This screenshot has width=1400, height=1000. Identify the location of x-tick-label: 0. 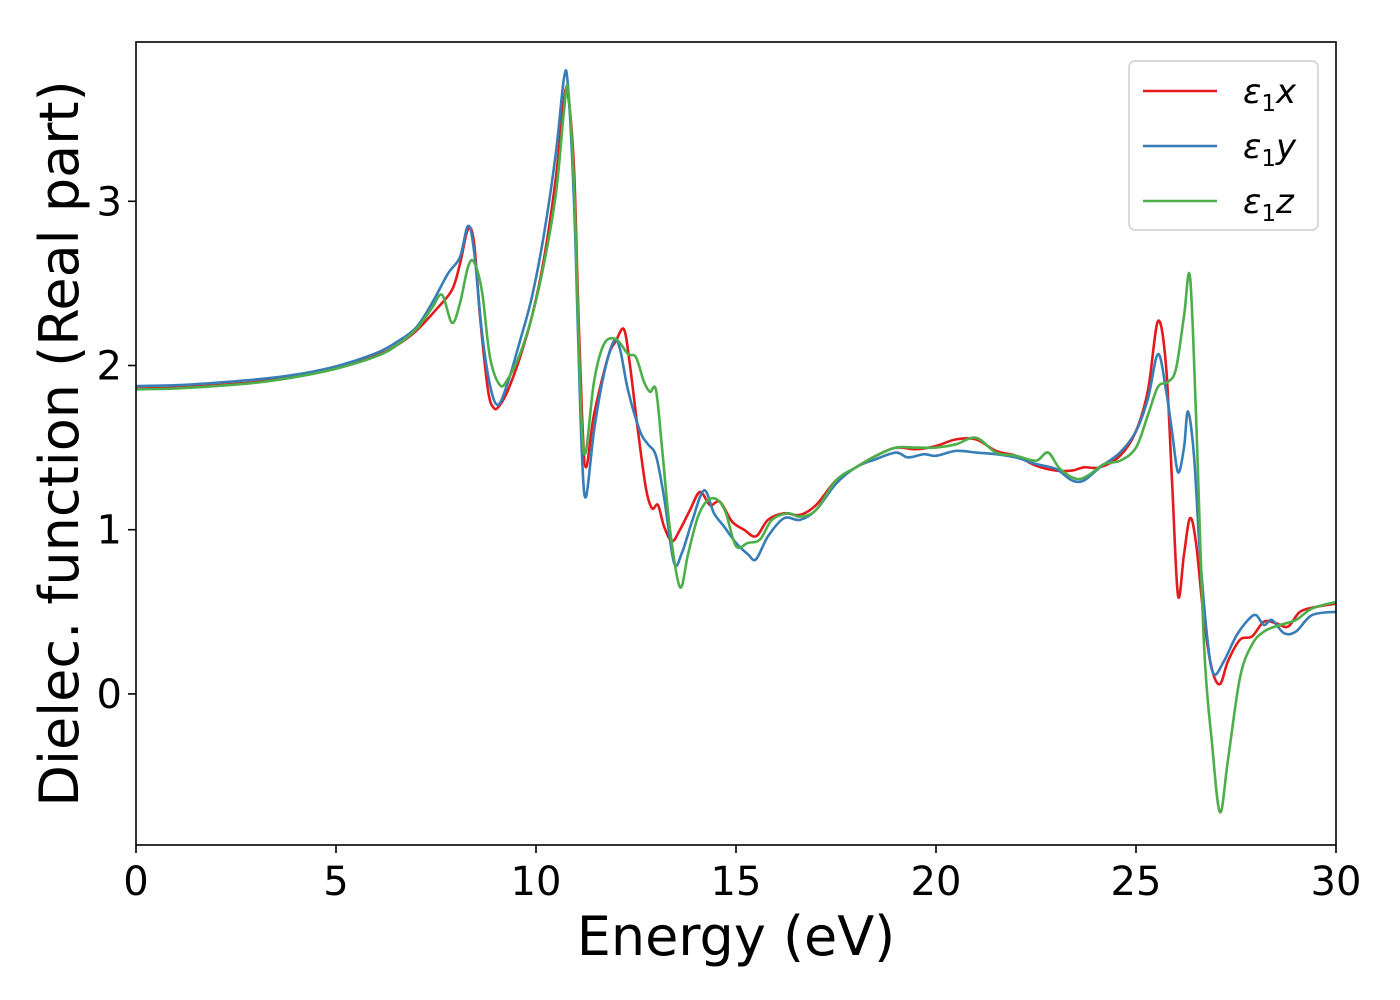
(135, 882).